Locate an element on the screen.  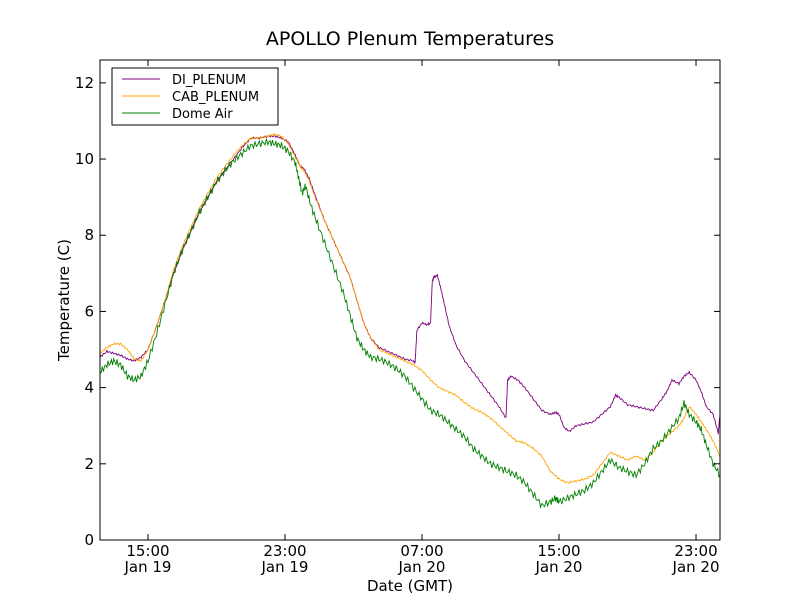
y-tick-label: 4 is located at coordinates (89, 388).